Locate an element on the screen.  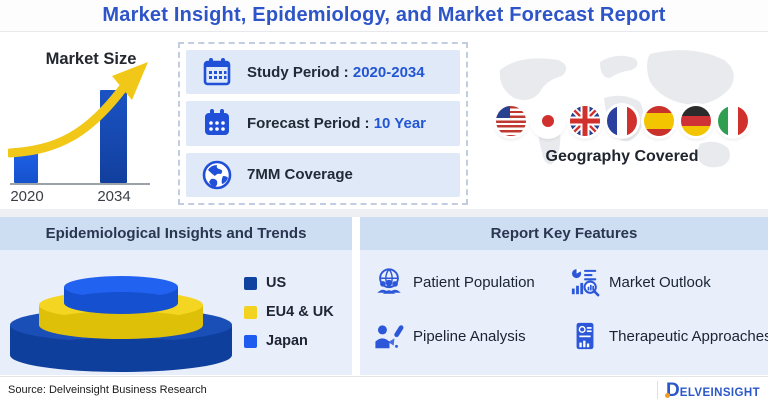
tier-japan-disc is located at coordinates (121, 295).